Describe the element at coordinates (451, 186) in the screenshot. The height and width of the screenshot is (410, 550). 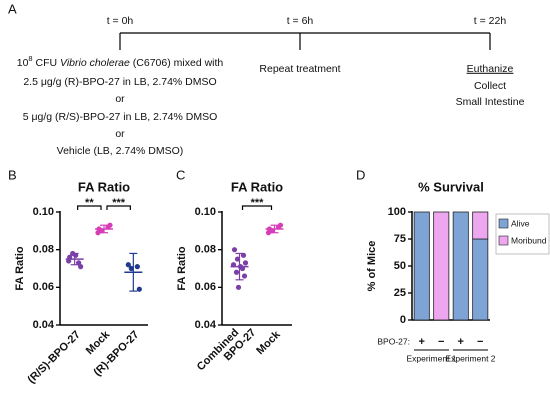
I see `chart-title: % Survival` at that location.